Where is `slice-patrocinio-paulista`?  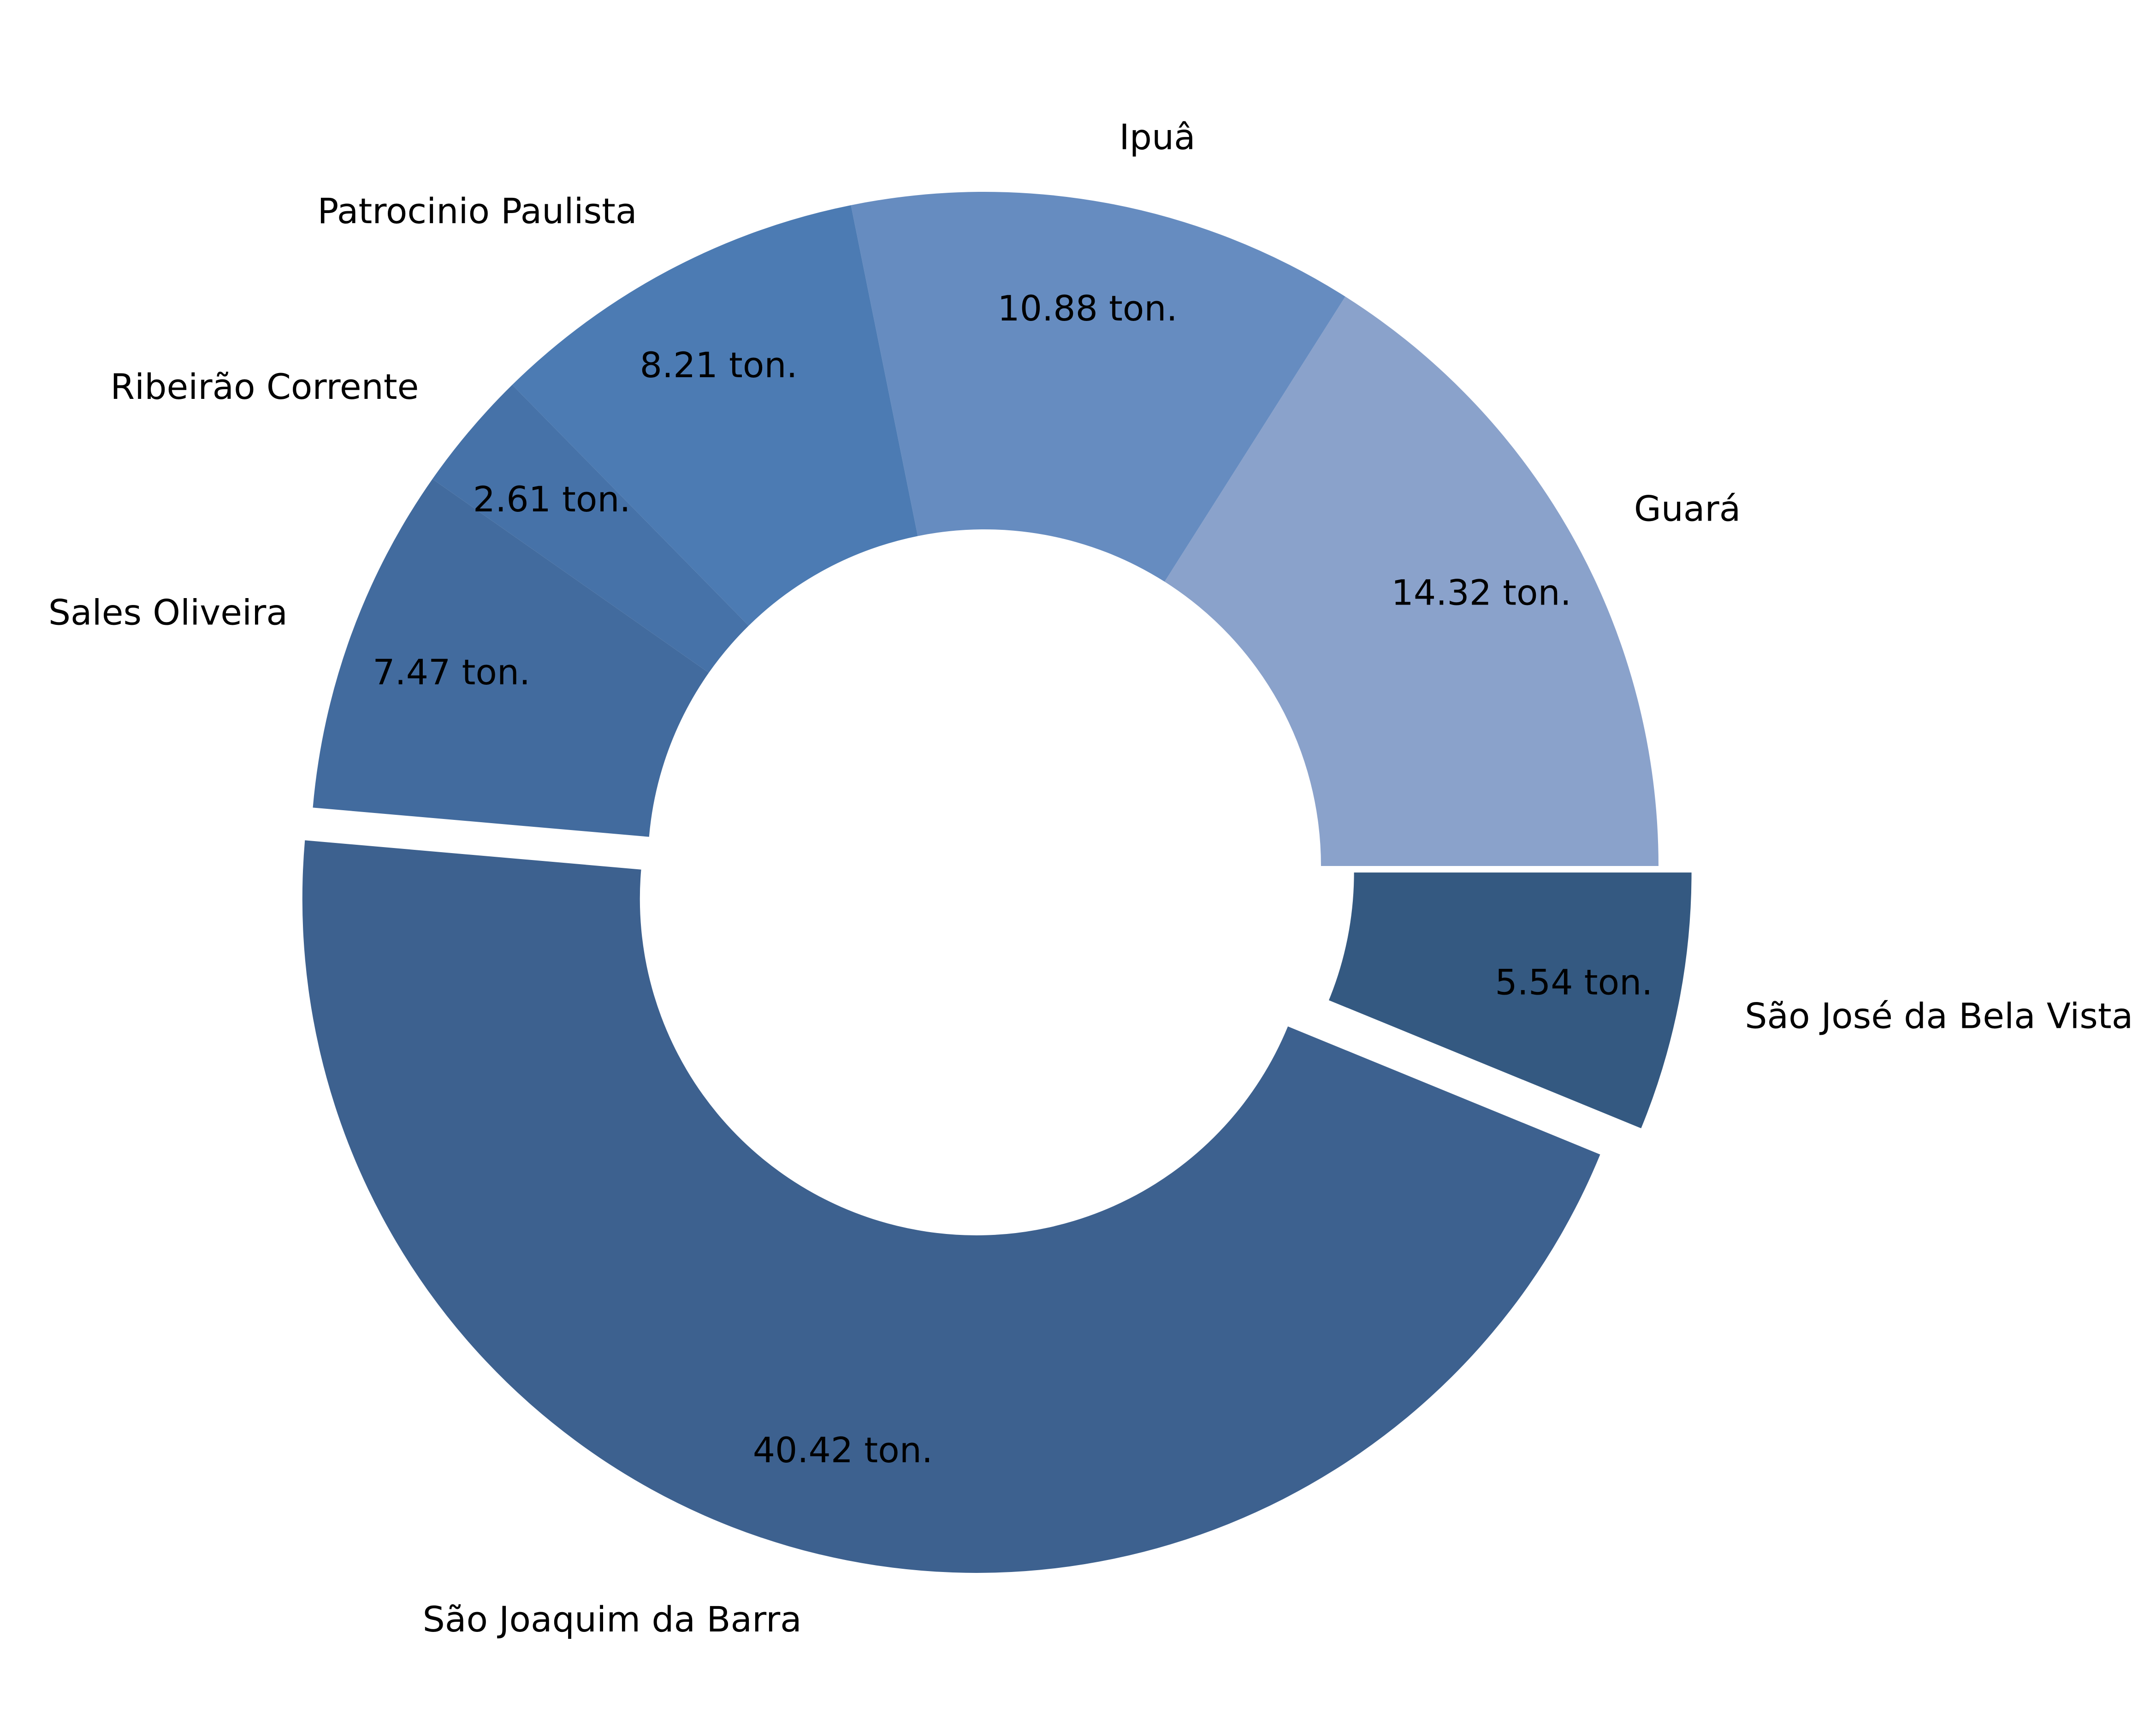 slice-patrocinio-paulista is located at coordinates (715, 415).